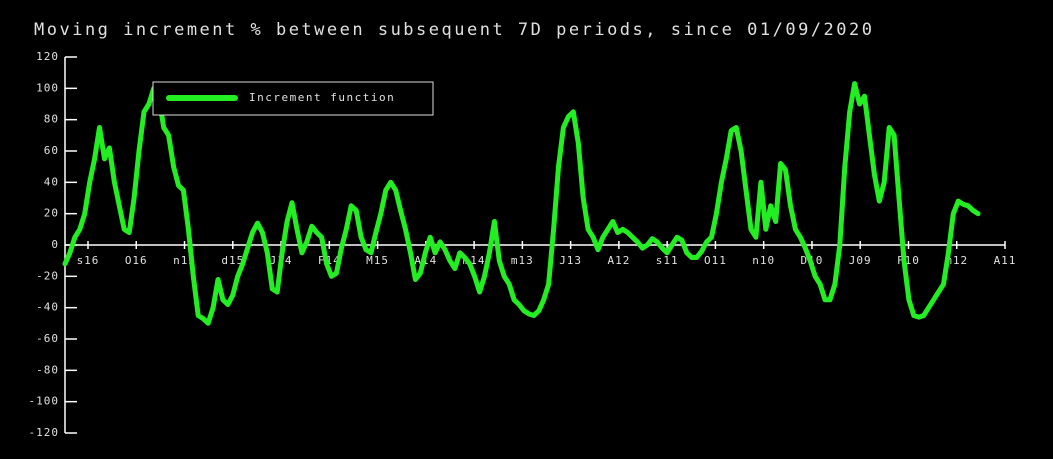  What do you see at coordinates (47, 56) in the screenshot?
I see `y-tick-label: 120` at bounding box center [47, 56].